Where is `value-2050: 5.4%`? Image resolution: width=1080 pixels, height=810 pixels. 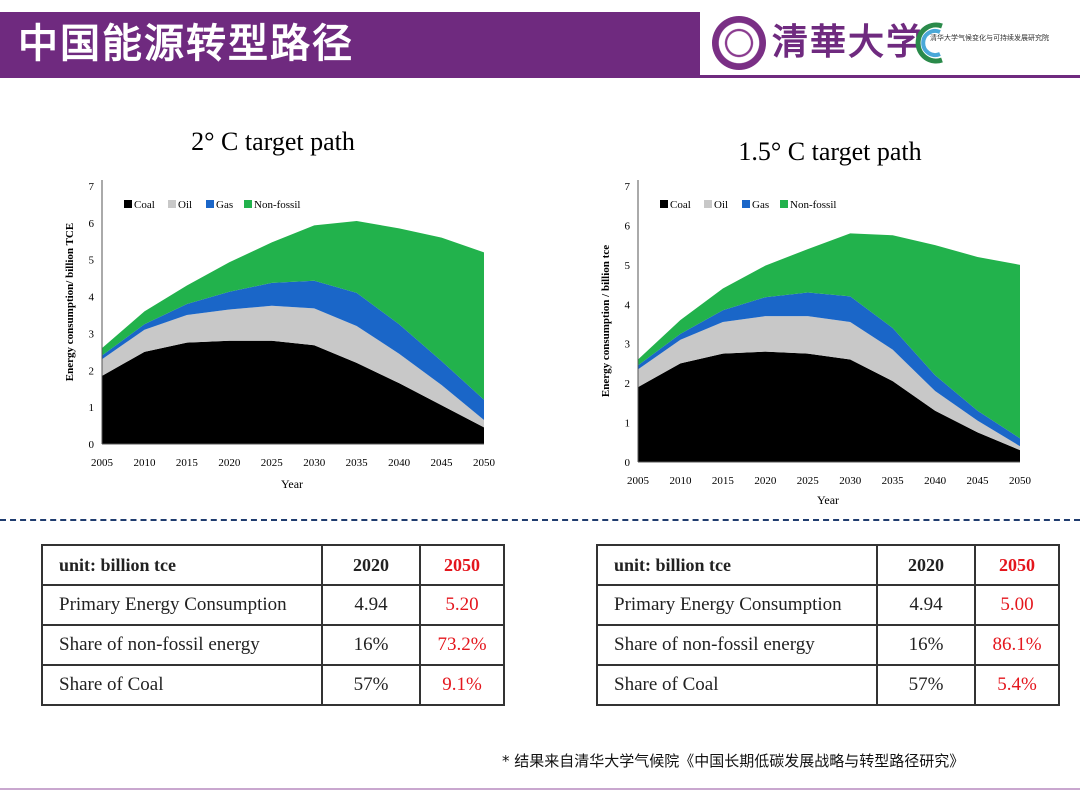
value-2050: 5.4% is located at coordinates (1017, 685).